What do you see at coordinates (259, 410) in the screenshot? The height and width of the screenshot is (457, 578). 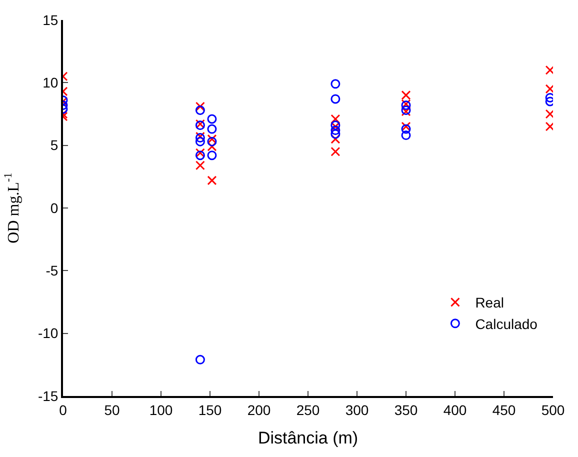 I see `x-tick-label: 200` at bounding box center [259, 410].